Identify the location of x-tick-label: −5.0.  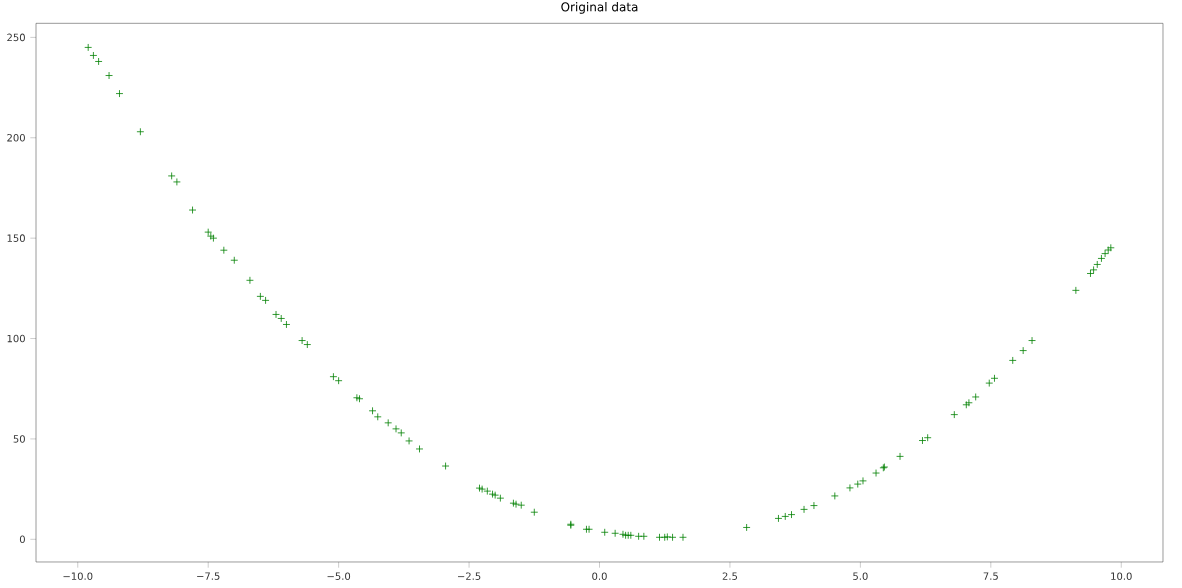
(339, 576).